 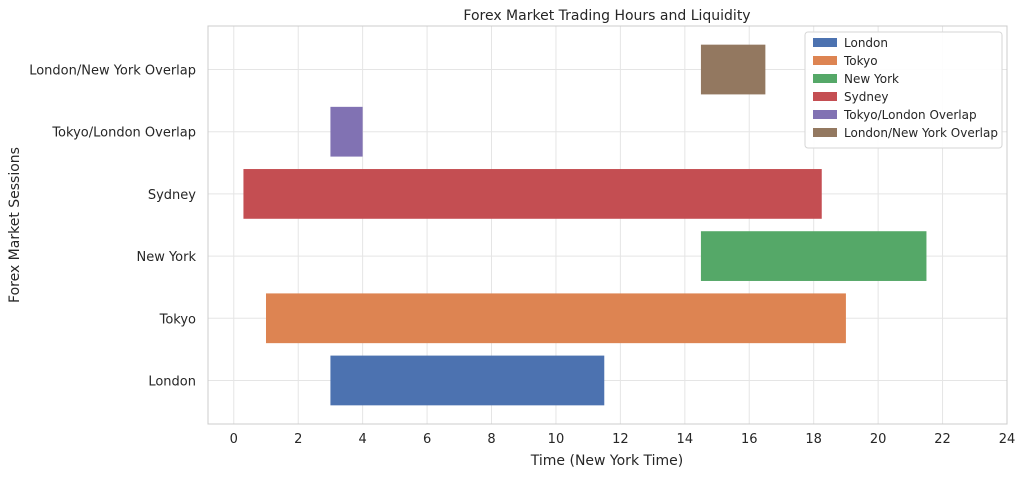 What do you see at coordinates (491, 439) in the screenshot?
I see `x-tick-label: 8` at bounding box center [491, 439].